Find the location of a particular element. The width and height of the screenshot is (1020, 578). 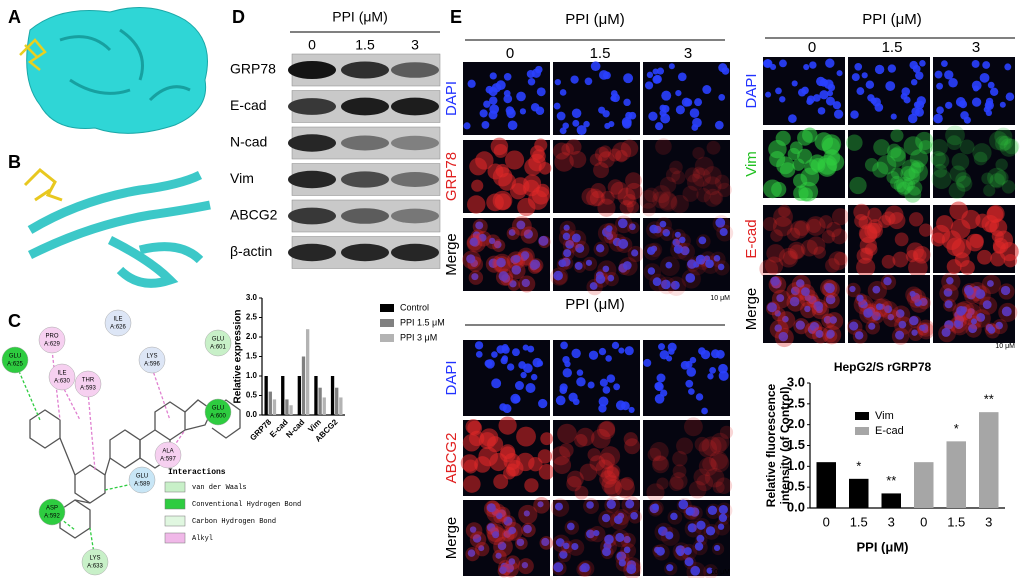

row-label: Merge is located at coordinates (451, 254).